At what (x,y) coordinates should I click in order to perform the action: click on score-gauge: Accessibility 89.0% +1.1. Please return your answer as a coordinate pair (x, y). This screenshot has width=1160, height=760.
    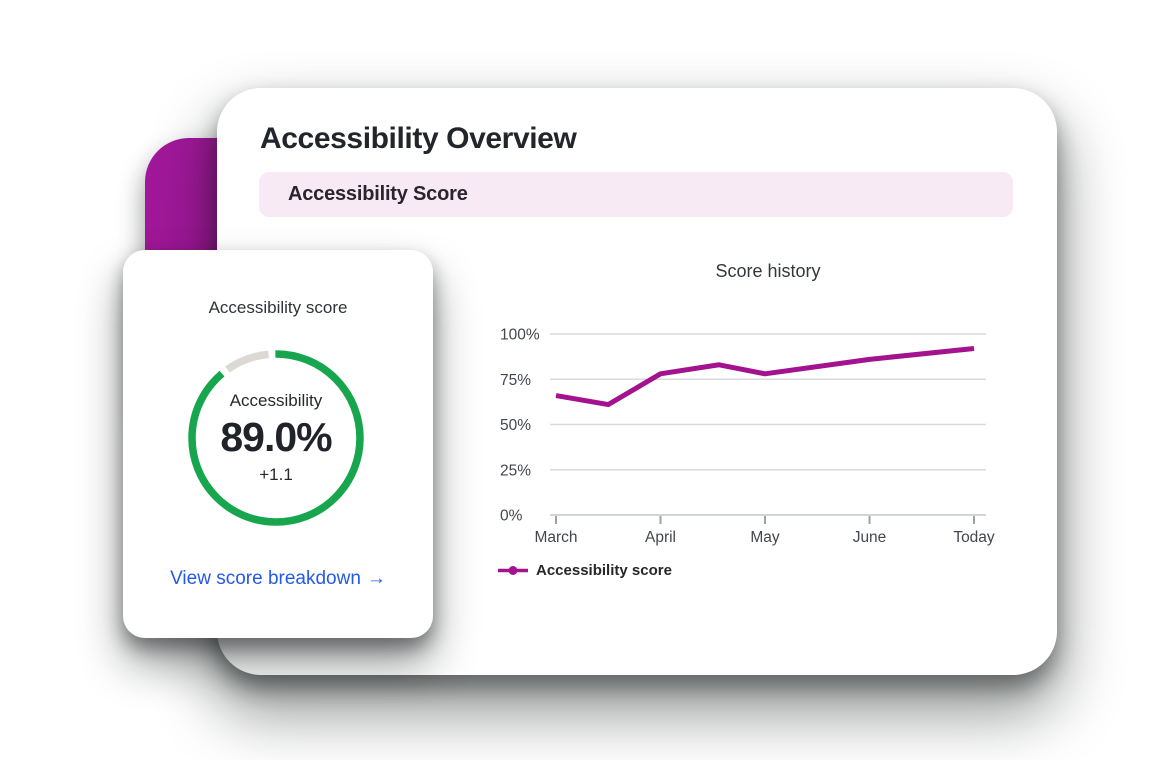
    Looking at the image, I should click on (276, 438).